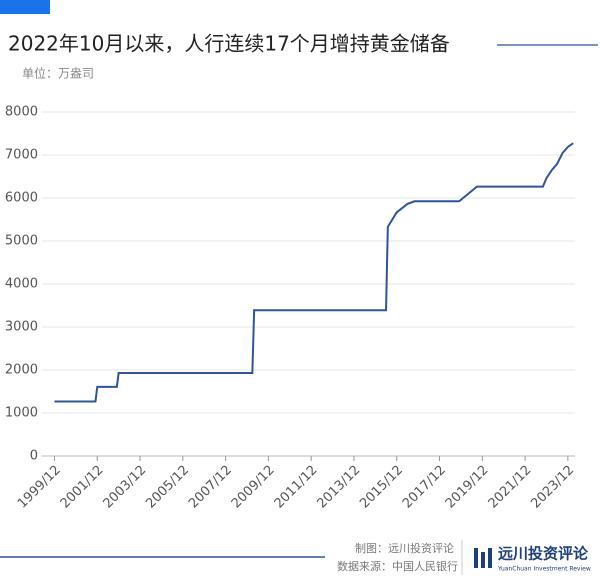 This screenshot has height=587, width=600. I want to click on x-tick-label: 2013/12, so click(338, 487).